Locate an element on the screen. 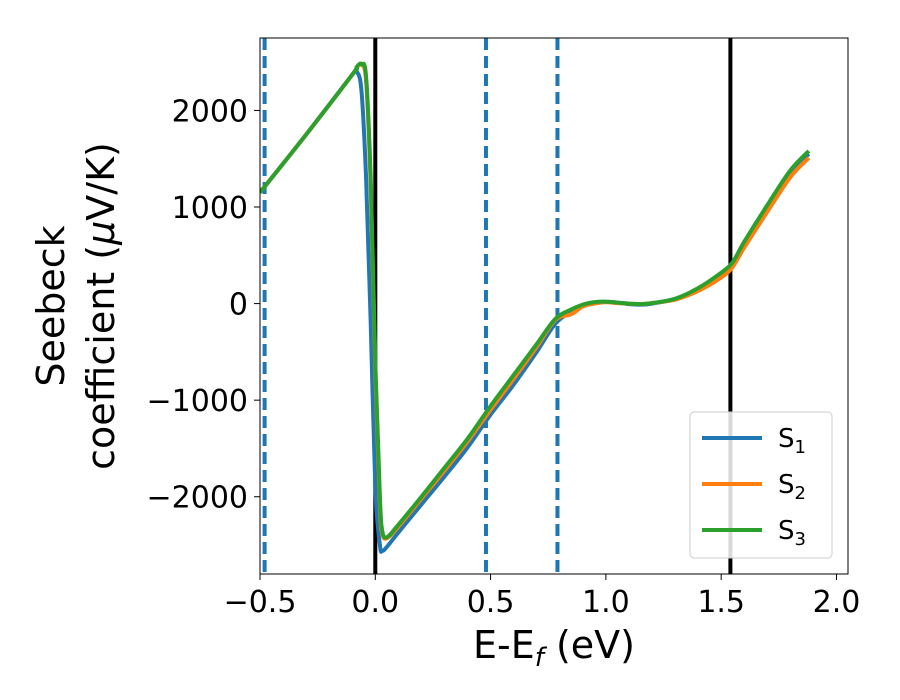 This screenshot has height=700, width=900. y-axis-ticks: −2000 −1000 0 1000 2000 is located at coordinates (203, 305).